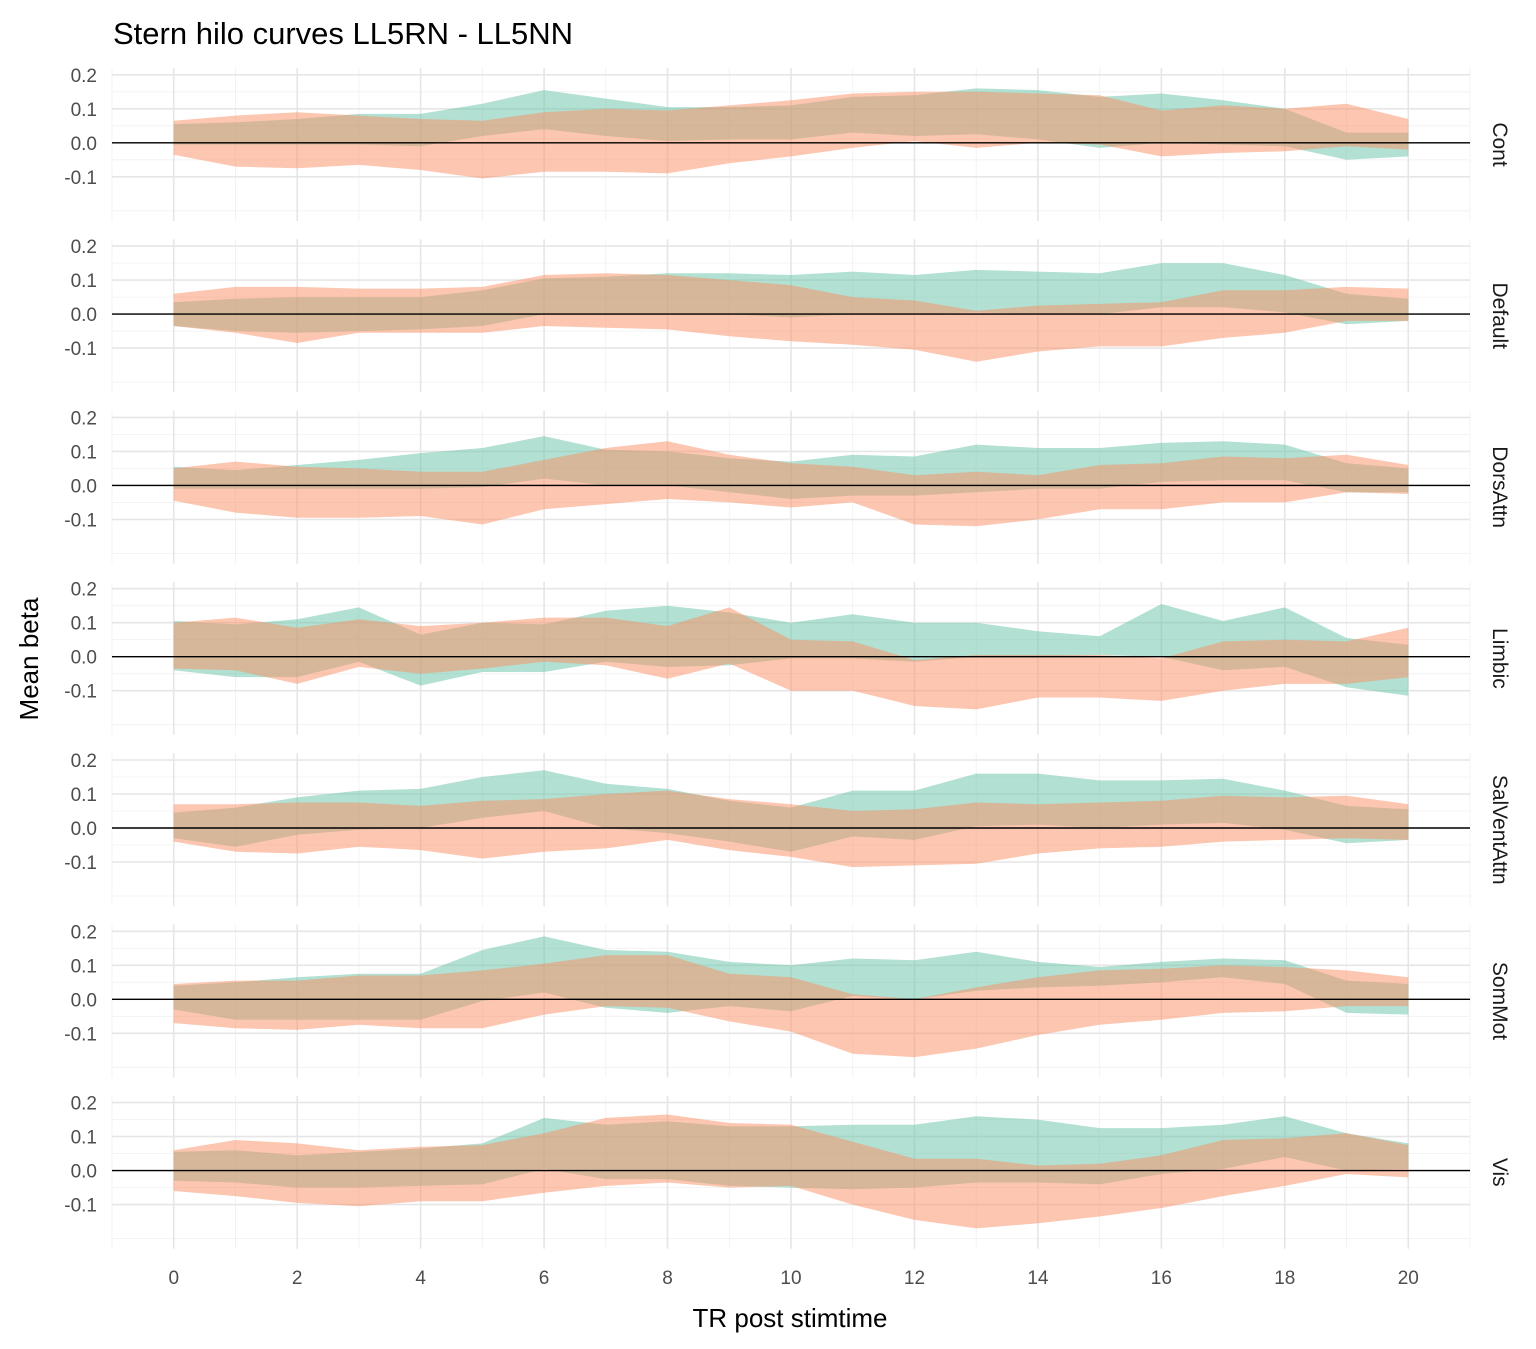  I want to click on facet-strip-label: Cont, so click(1499, 144).